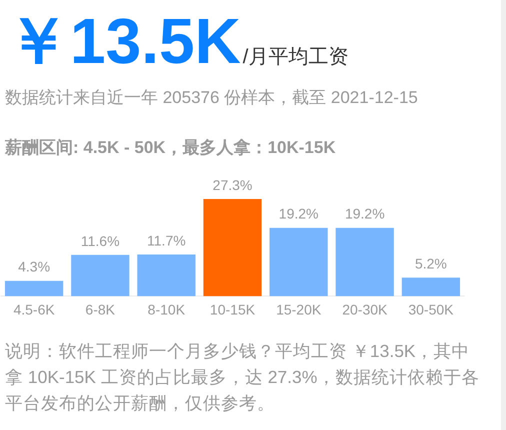 This screenshot has height=430, width=506. I want to click on x-tick-label: 20-30K, so click(365, 309).